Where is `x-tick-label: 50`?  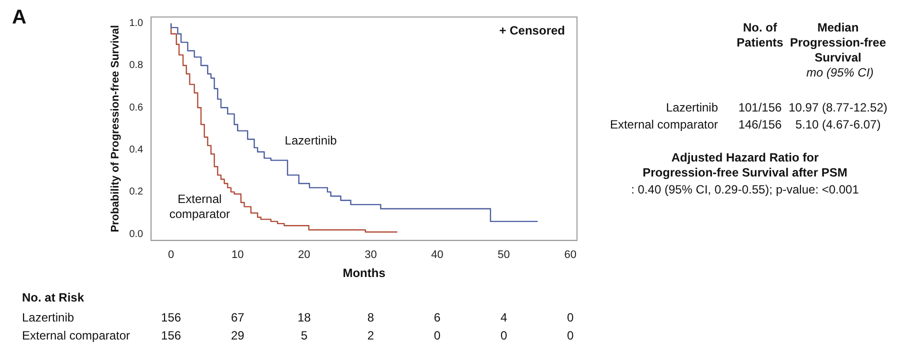 x-tick-label: 50 is located at coordinates (504, 255).